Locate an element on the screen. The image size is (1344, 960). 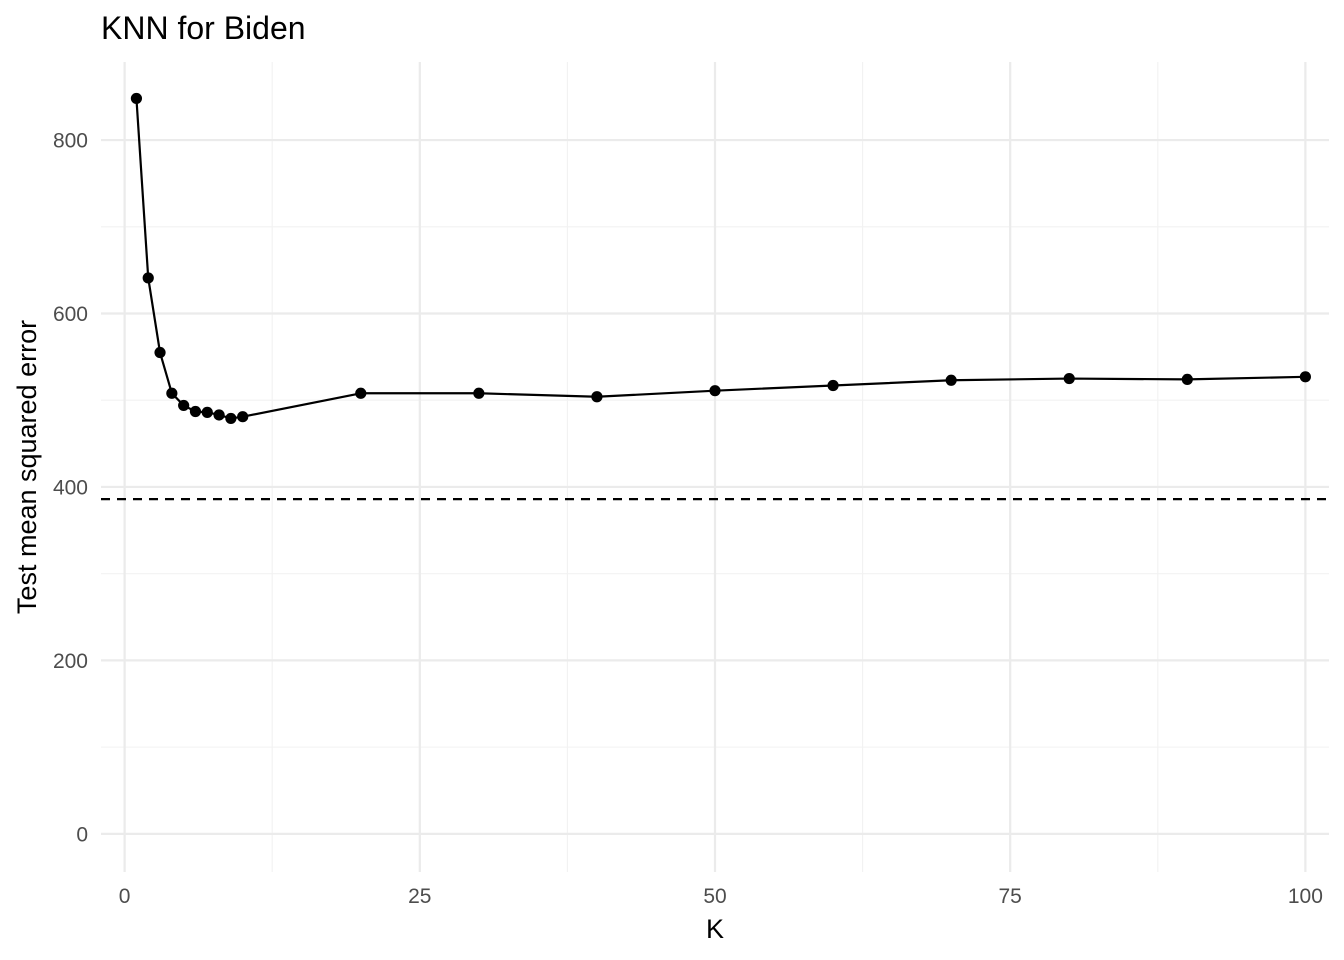
x-tick-label: 100 is located at coordinates (1305, 896).